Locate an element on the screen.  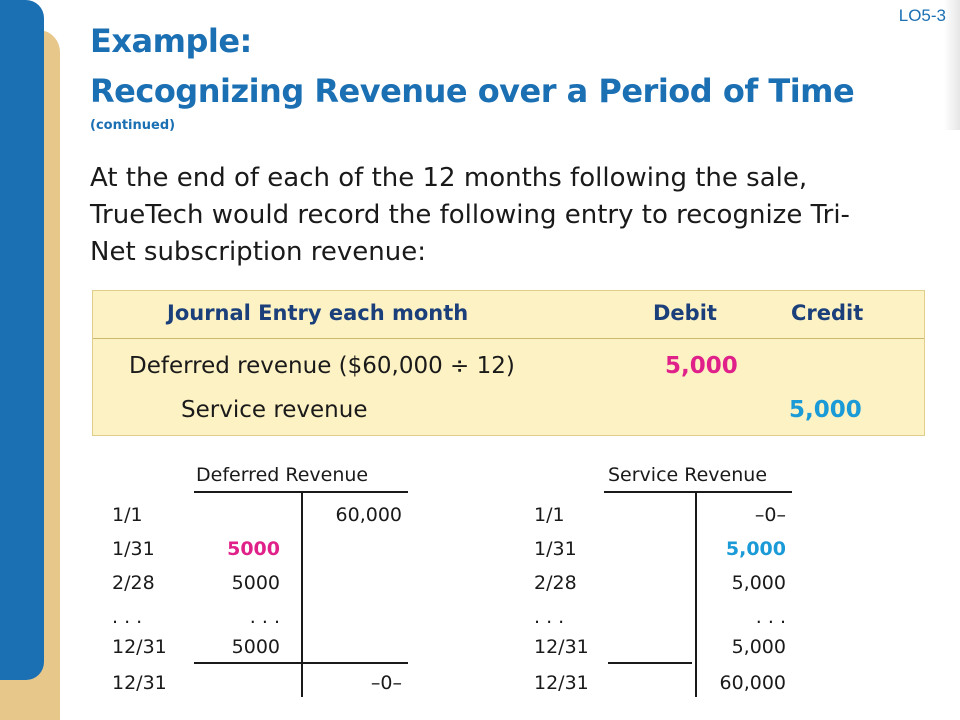
ledger-debit: . . . is located at coordinates (264, 617).